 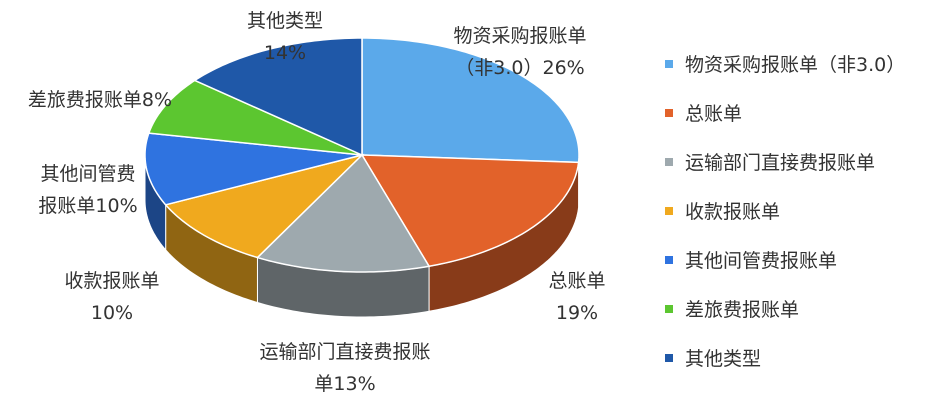 What do you see at coordinates (112, 281) in the screenshot?
I see `data-label-category: 收款报账单` at bounding box center [112, 281].